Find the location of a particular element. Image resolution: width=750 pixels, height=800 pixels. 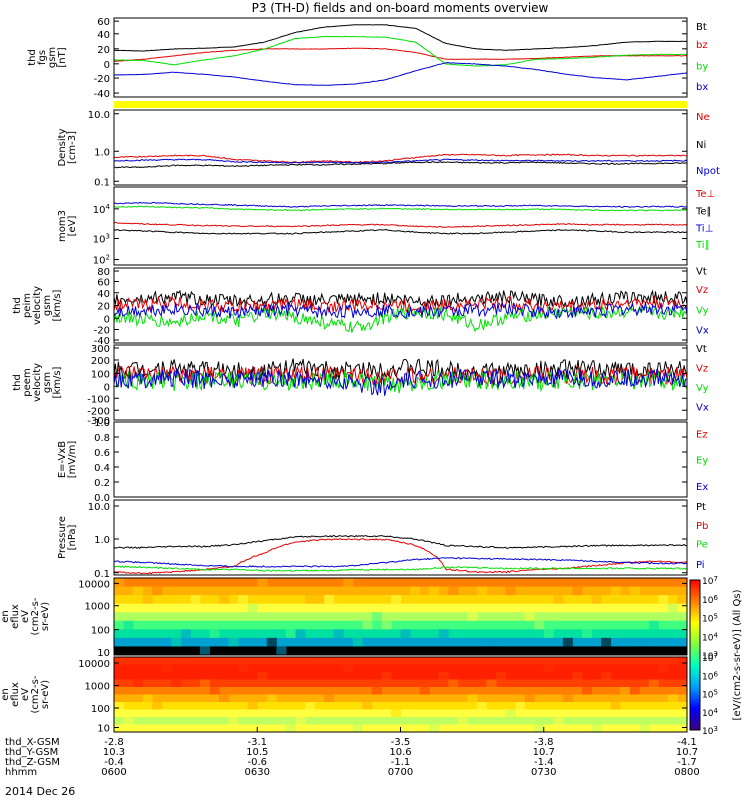

colorbar-tick: 10⁷ is located at coordinates (710, 581).